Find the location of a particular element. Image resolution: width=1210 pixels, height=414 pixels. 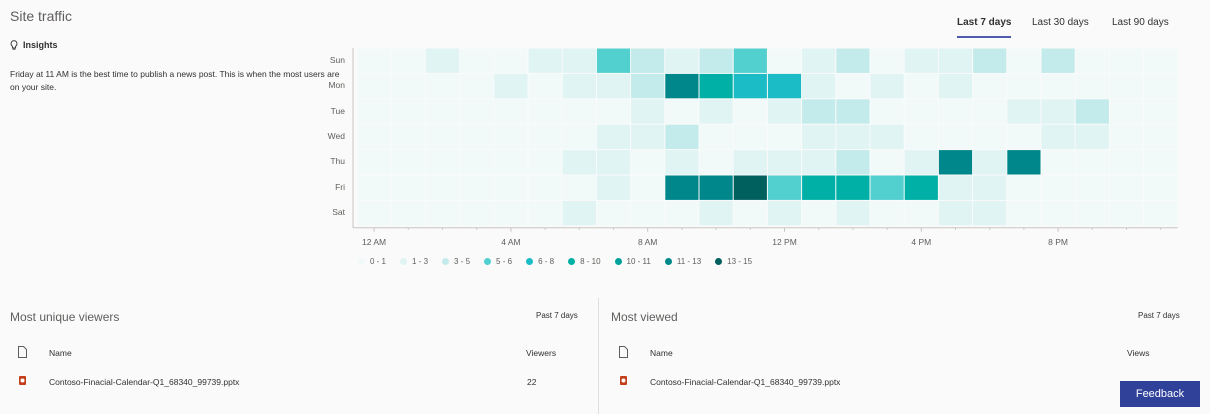

tab-last-7-days: Last 7 days is located at coordinates (984, 27).